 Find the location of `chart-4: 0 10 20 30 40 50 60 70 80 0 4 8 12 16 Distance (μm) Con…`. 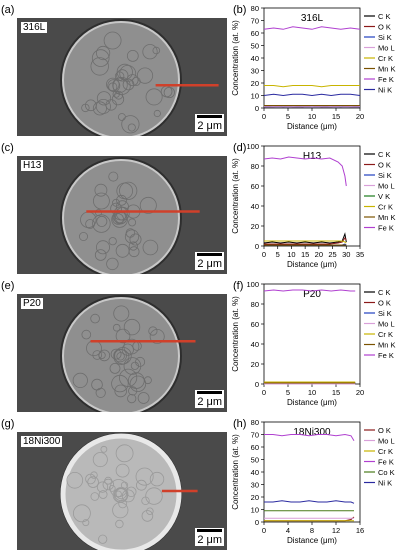

chart-4: 0 10 20 30 40 50 60 70 80 0 4 8 12 16 Distance (μm) Con… is located at coordinates (317, 482).